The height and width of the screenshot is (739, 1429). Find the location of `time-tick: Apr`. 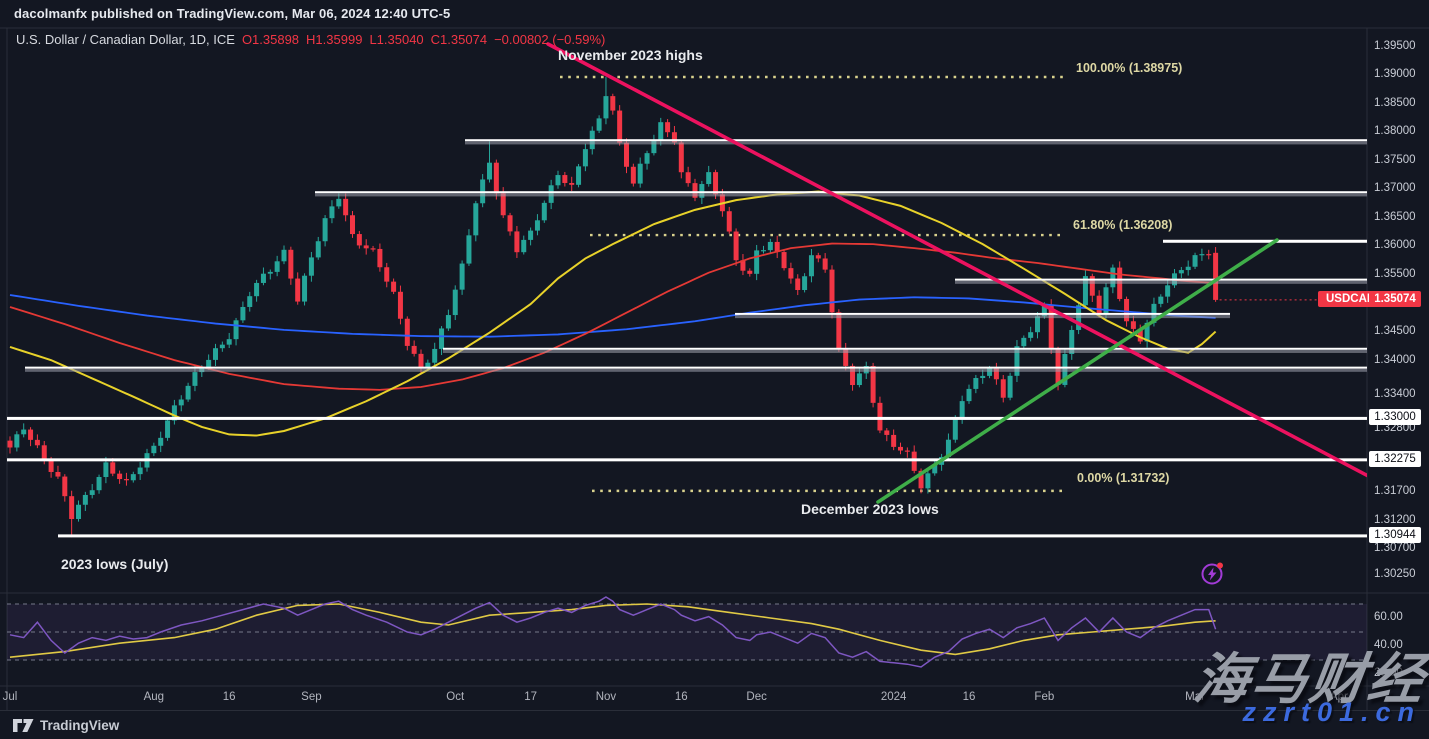

time-tick: Apr is located at coordinates (1338, 697).